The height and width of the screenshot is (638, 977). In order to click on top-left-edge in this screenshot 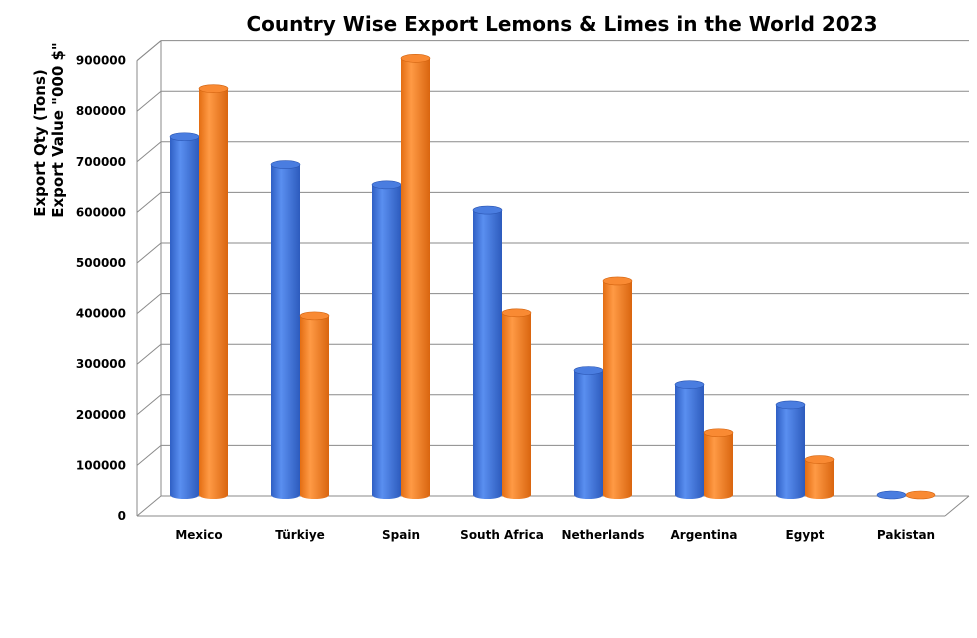, I will do `click(149, 50)`.